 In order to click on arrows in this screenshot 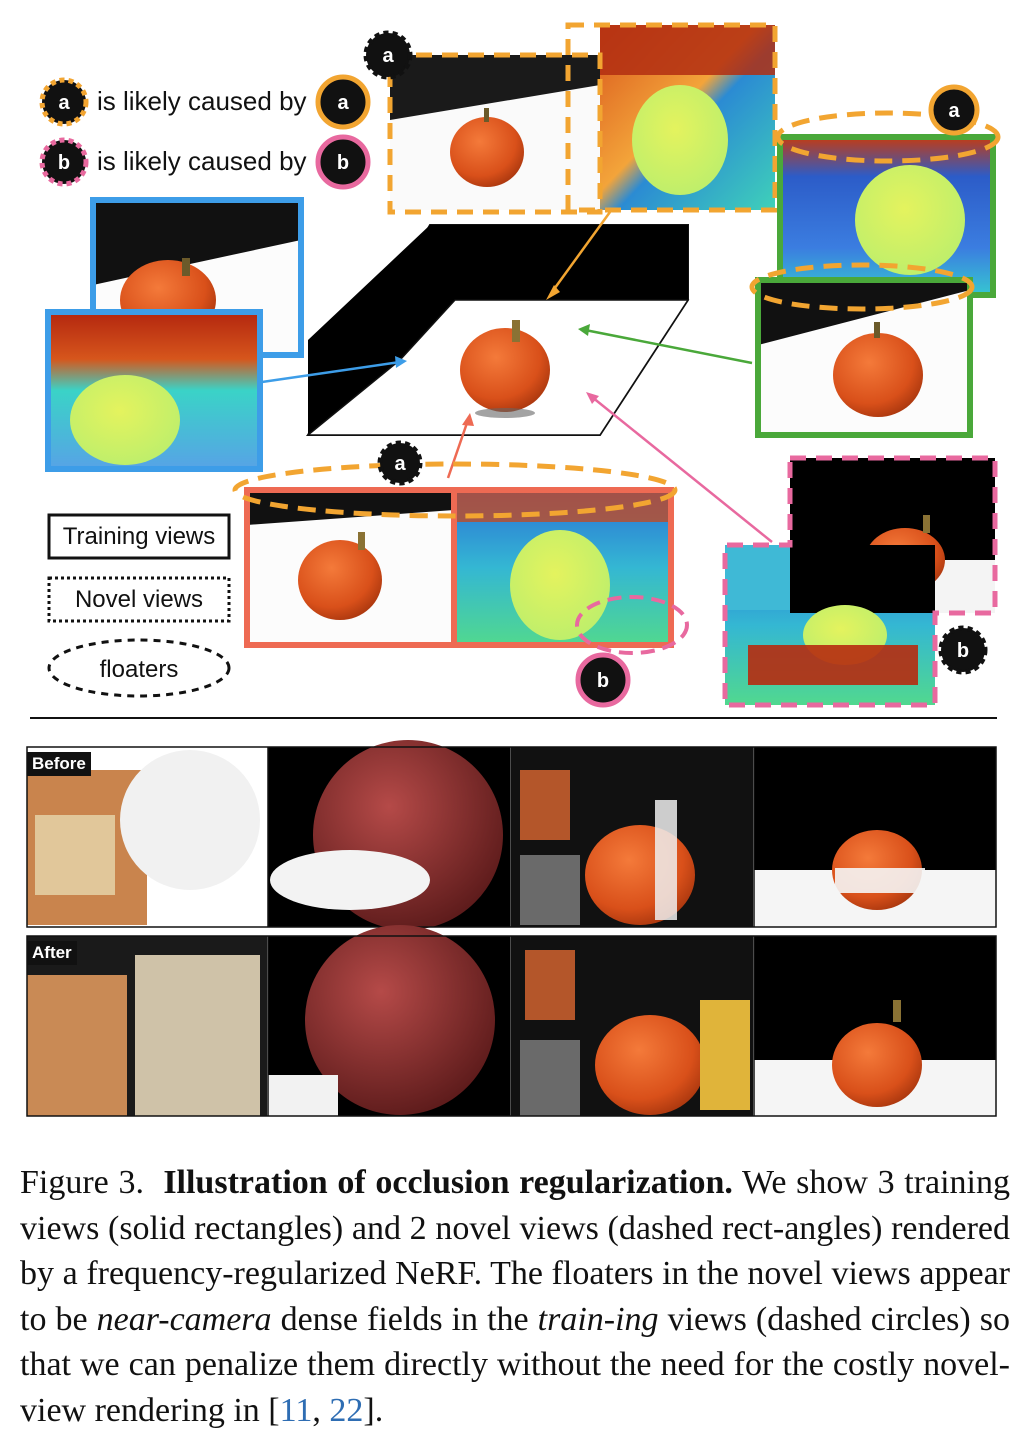, I will do `click(517, 377)`.